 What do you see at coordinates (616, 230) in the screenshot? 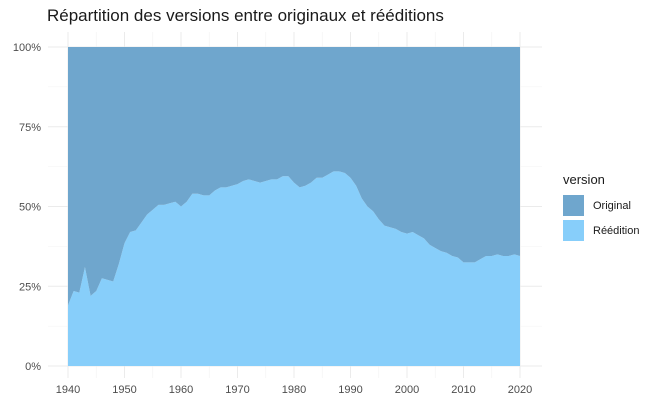
I see `legend-label-reedition: Réédition` at bounding box center [616, 230].